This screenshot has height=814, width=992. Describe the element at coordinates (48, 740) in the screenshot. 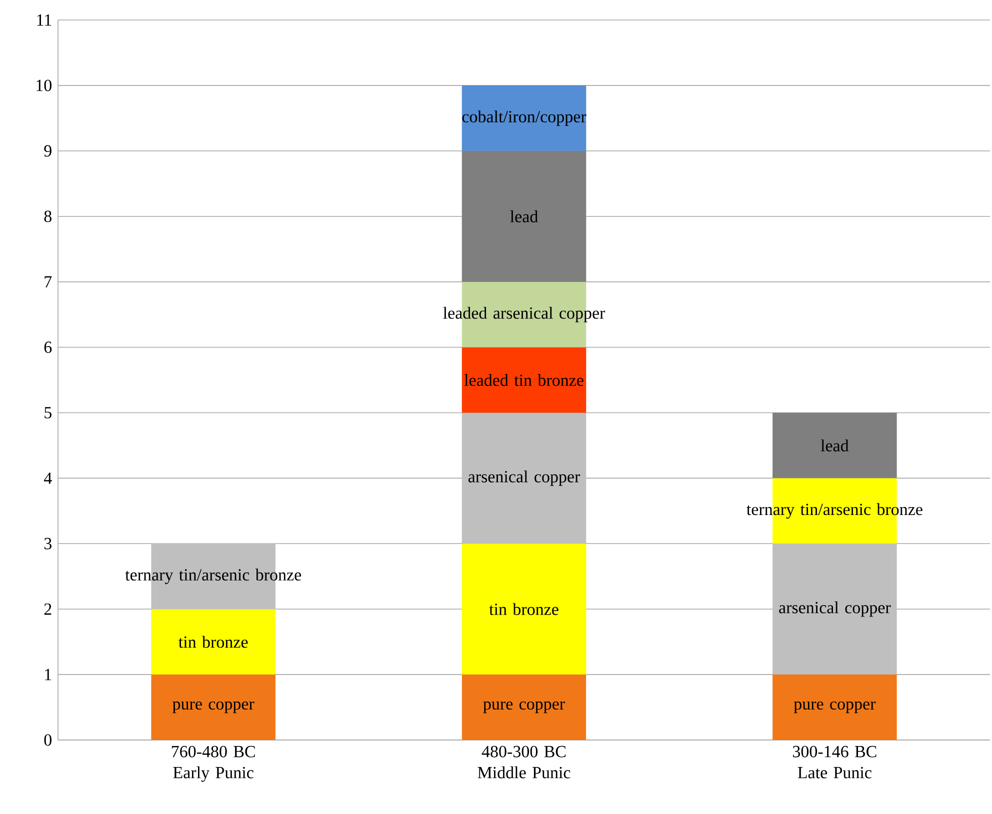

I see `y-tick-label: 0` at that location.